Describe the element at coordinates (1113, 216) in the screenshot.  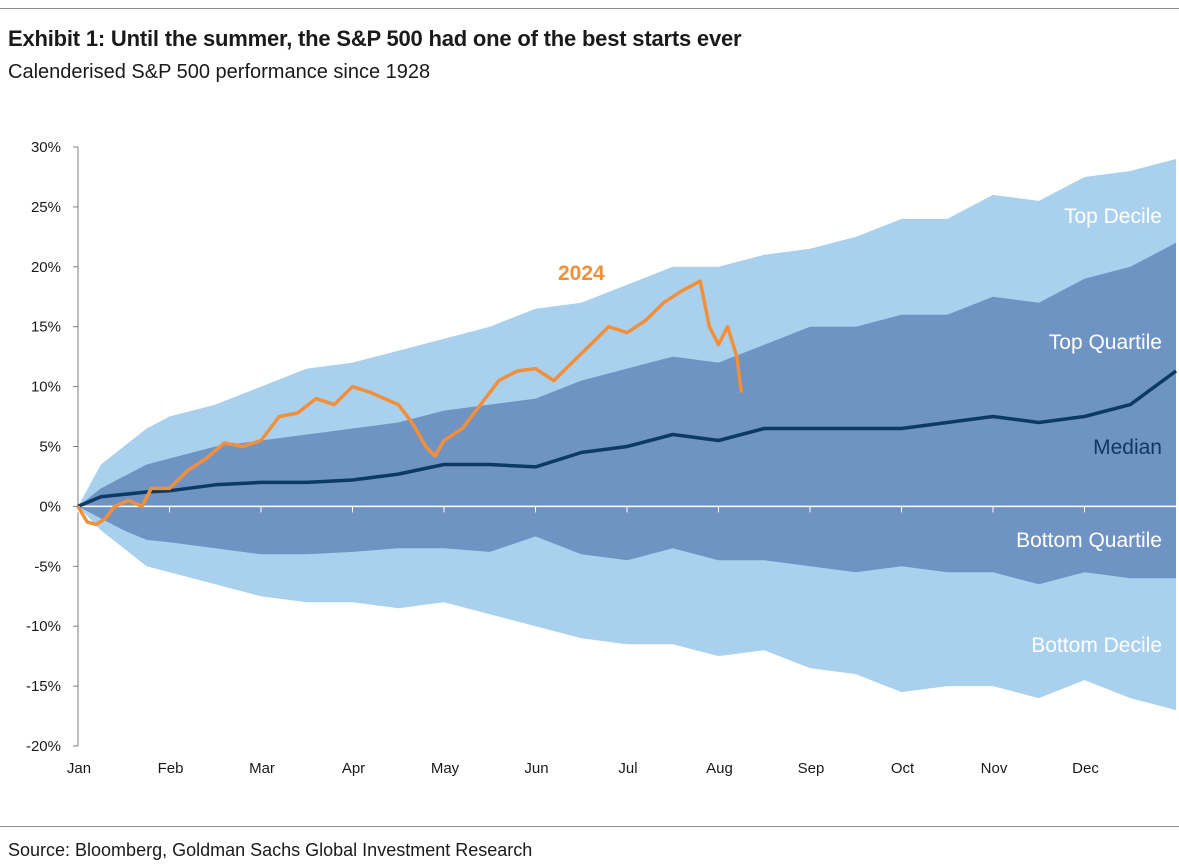
I see `top-decile-label: Top Decile` at that location.